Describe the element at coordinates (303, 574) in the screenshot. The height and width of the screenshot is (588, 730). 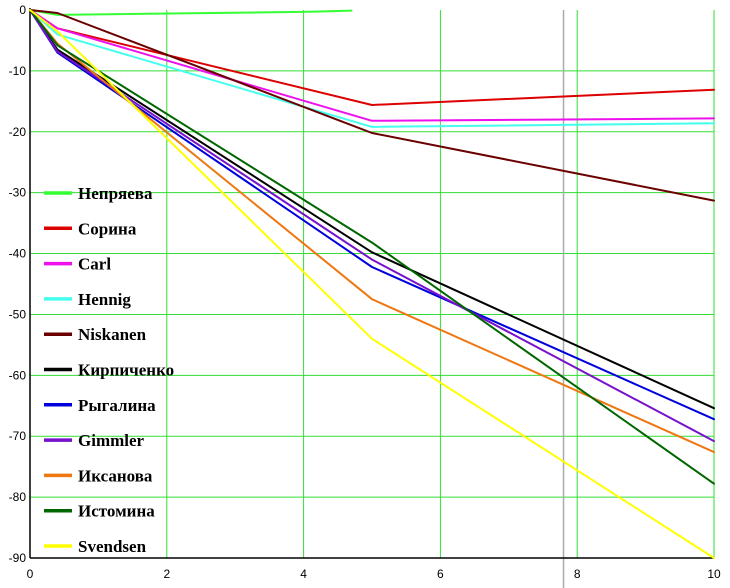
I see `x-tick-label: 4` at that location.